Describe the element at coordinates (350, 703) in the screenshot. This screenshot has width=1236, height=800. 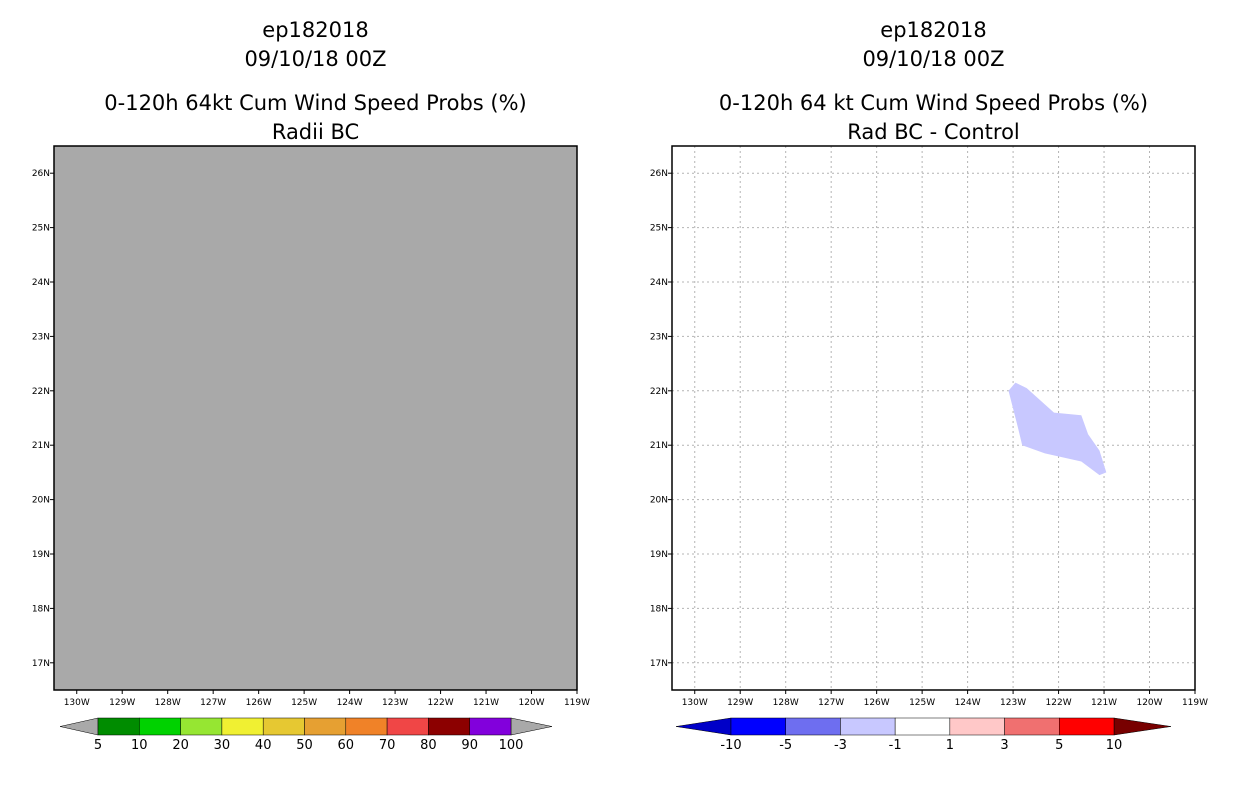
I see `left-x-tick-label: 124W` at that location.